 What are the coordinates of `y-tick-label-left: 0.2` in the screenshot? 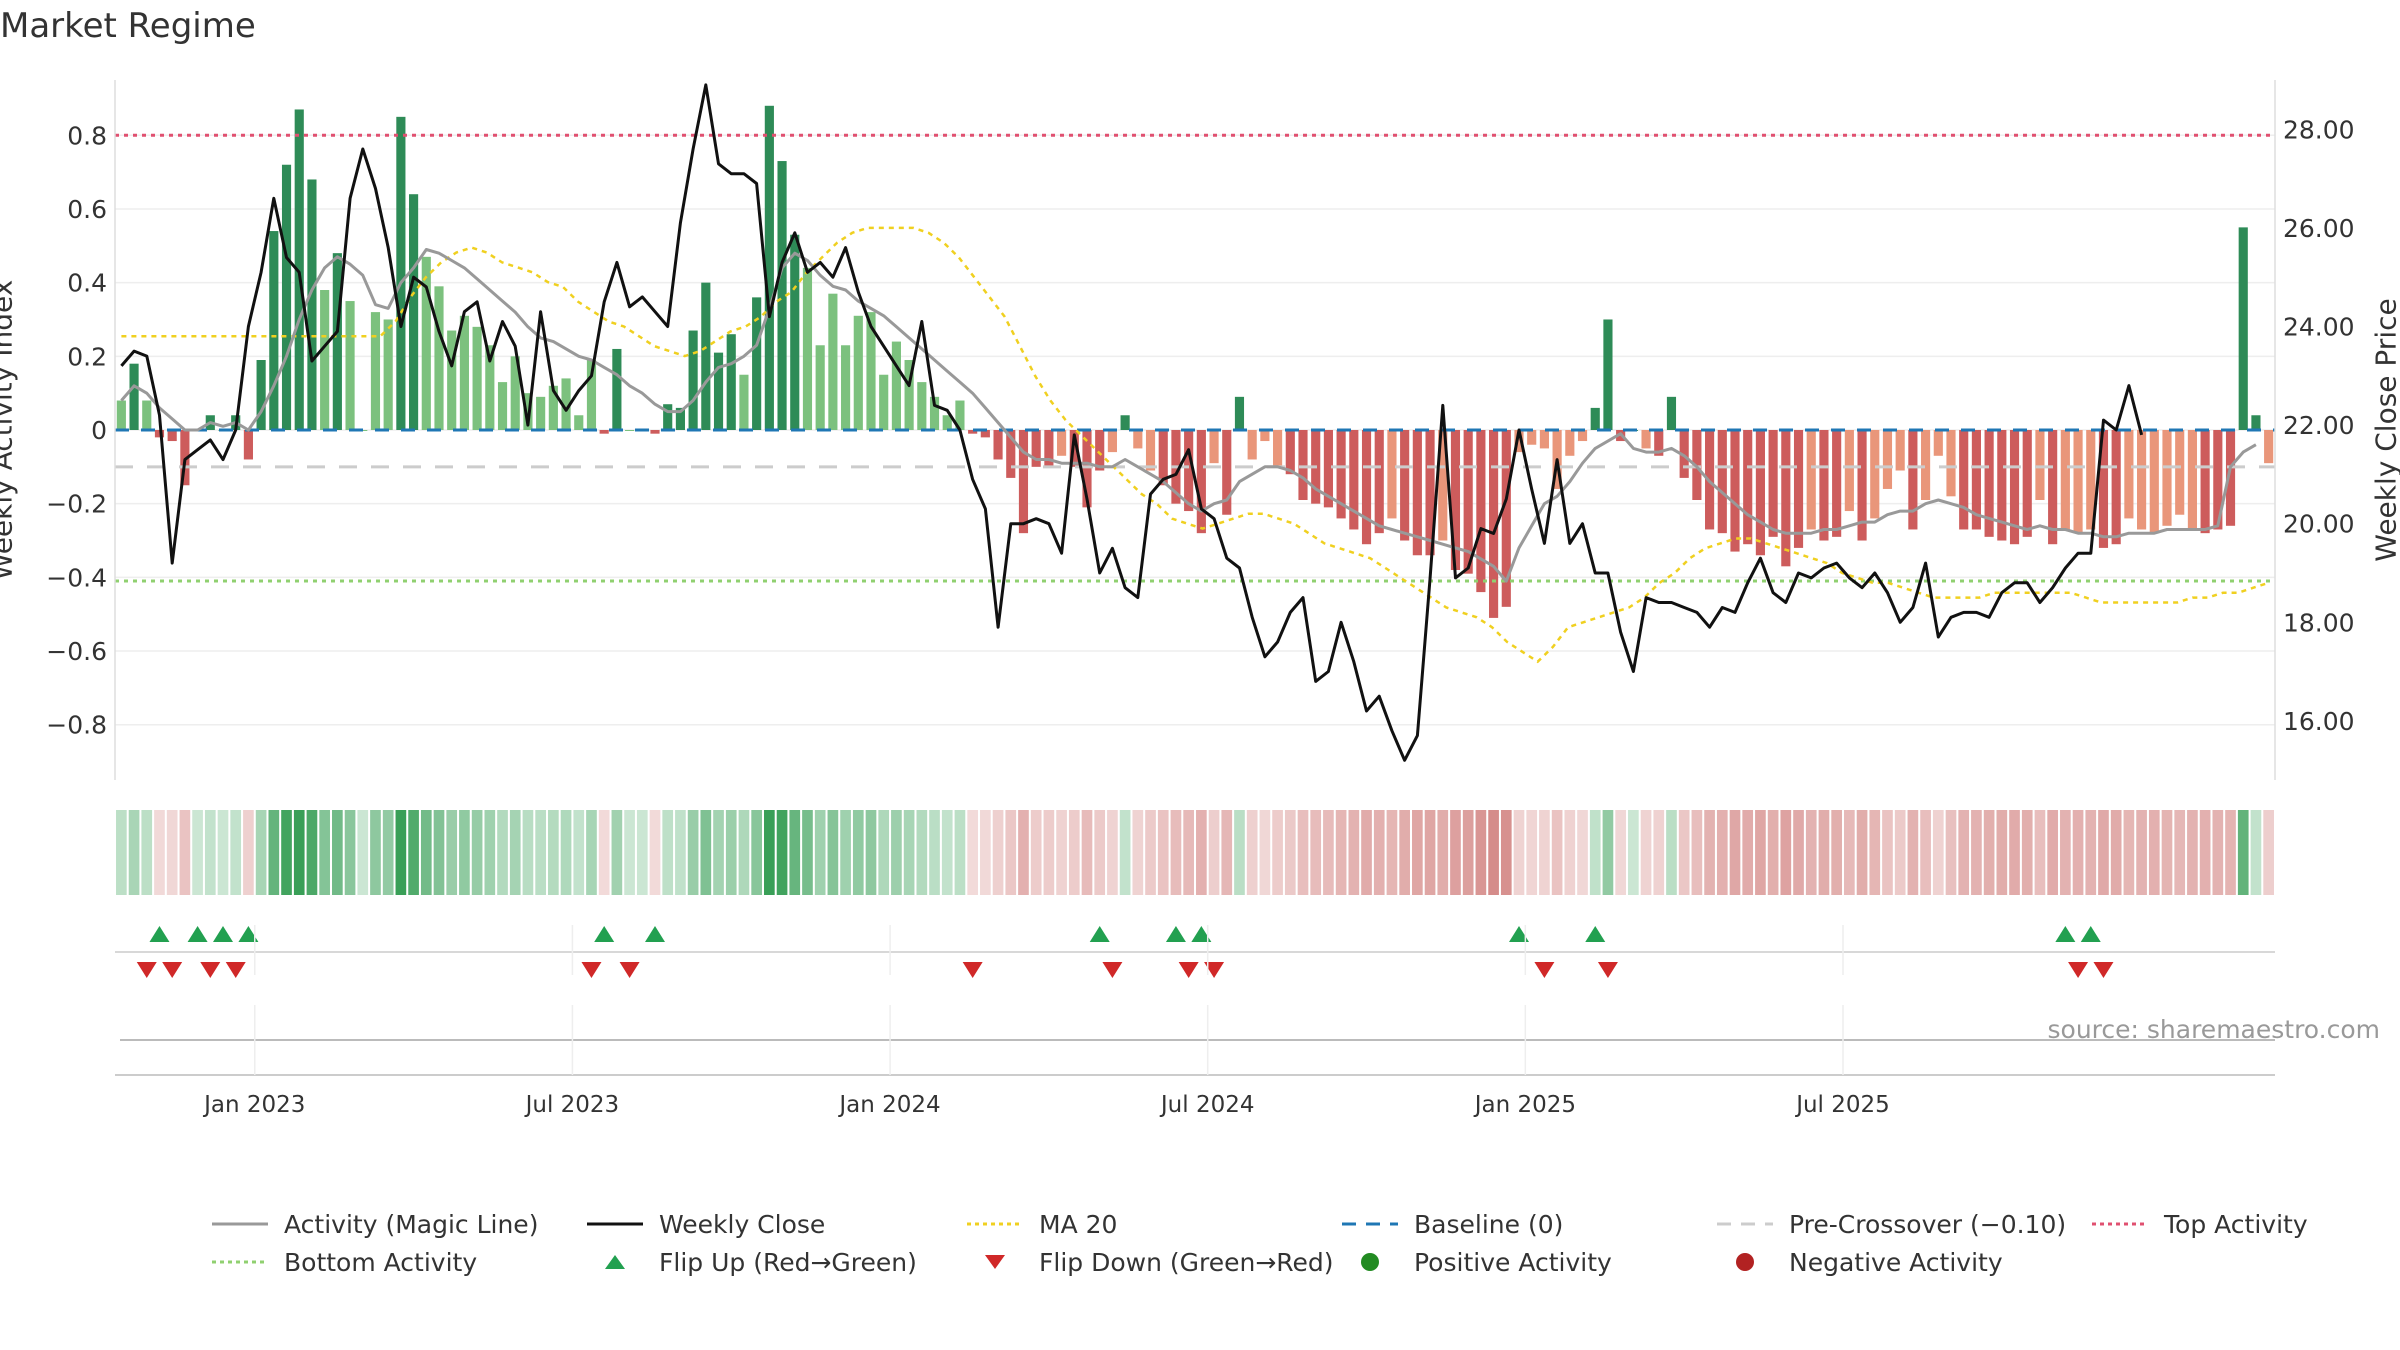 It's located at (87, 356).